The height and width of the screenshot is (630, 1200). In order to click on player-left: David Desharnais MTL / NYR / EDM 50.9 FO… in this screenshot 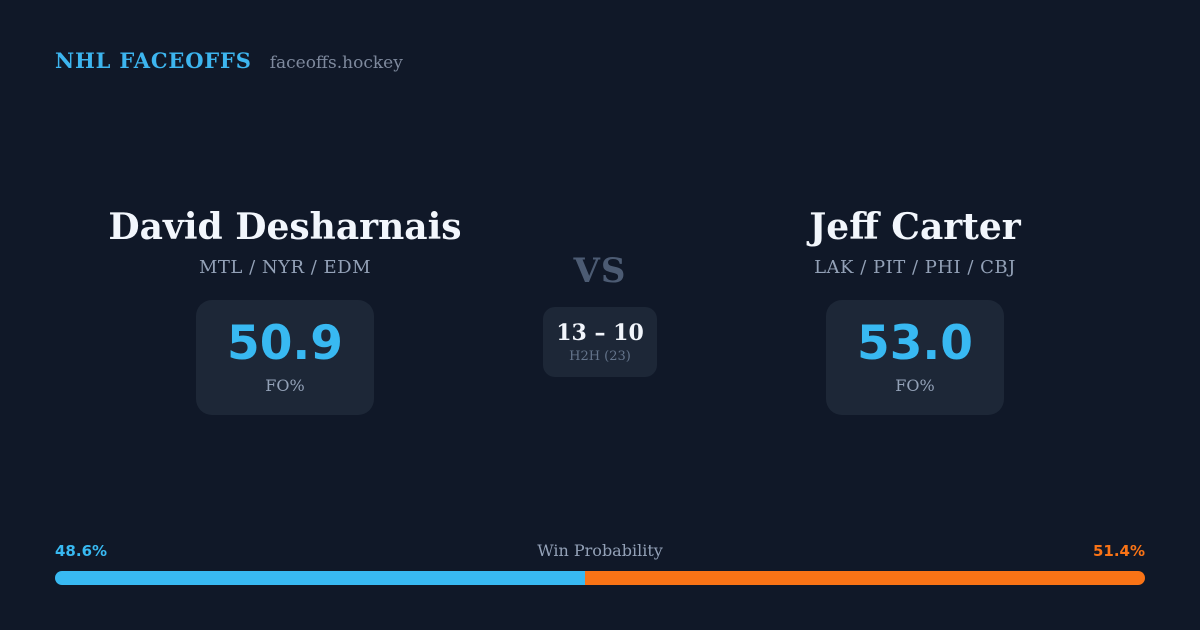, I will do `click(285, 310)`.